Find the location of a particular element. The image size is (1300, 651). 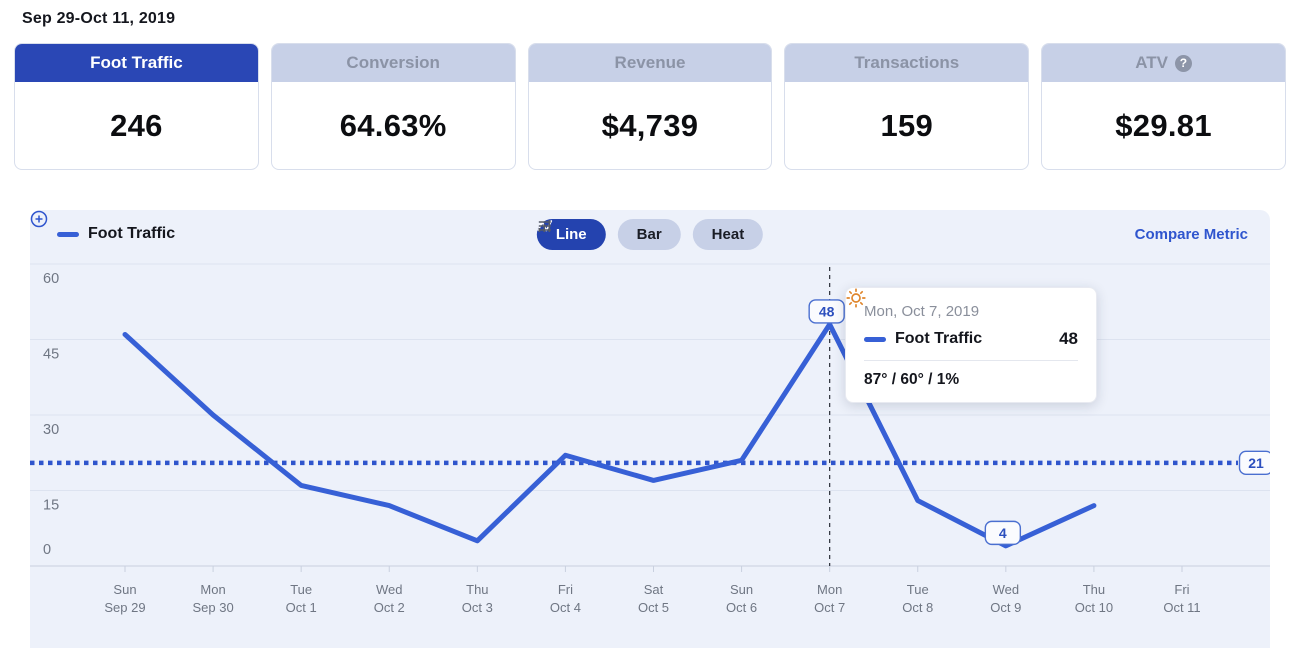

svg-text: Oct 2 is located at coordinates (389, 607).